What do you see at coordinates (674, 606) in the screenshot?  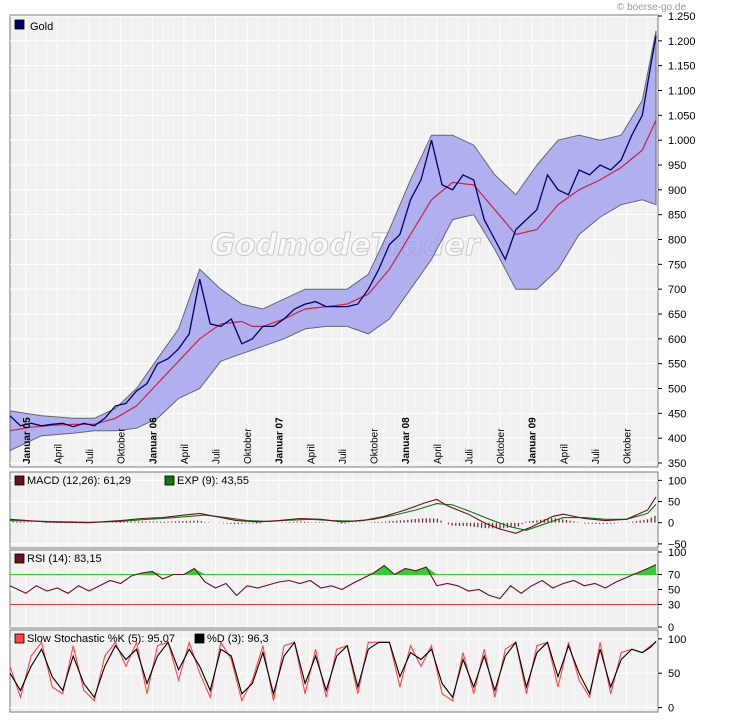 I see `rsi-y-tick-label: 30` at bounding box center [674, 606].